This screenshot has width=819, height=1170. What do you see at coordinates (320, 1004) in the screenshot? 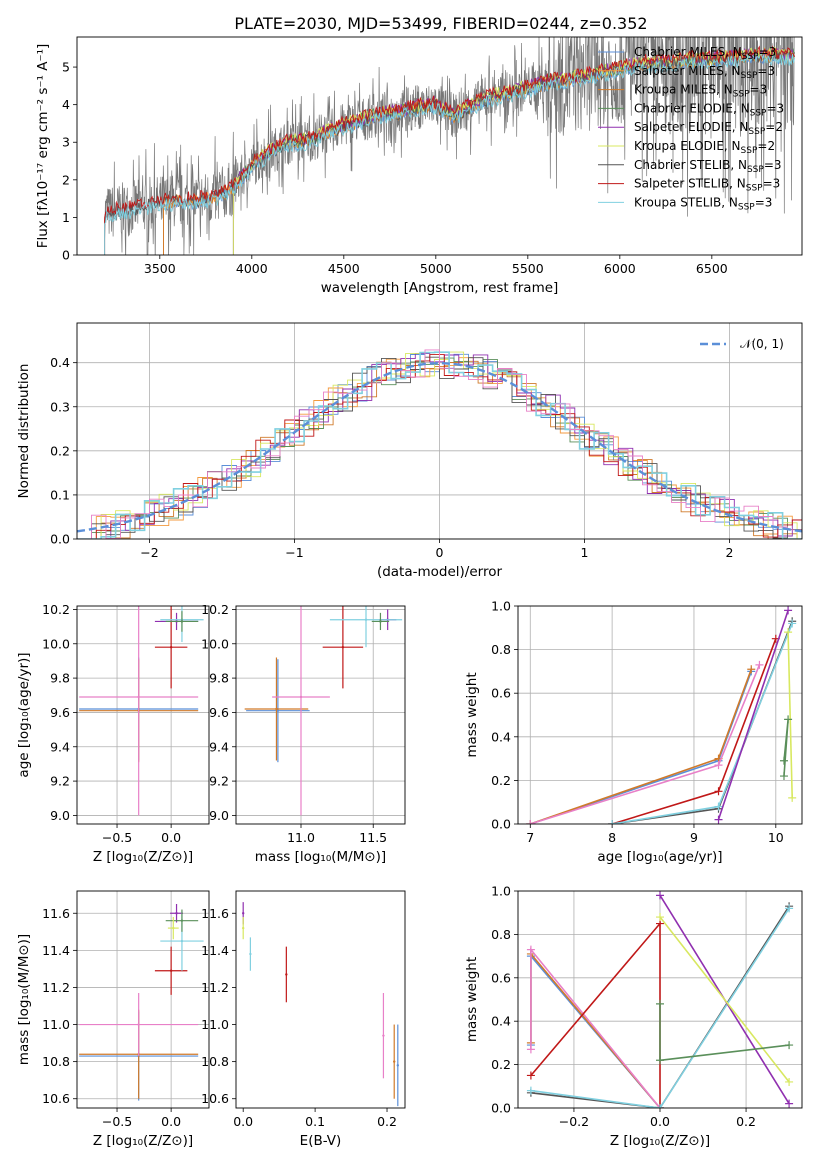
I see `mass_vs_ebv-plot-area` at bounding box center [320, 1004].